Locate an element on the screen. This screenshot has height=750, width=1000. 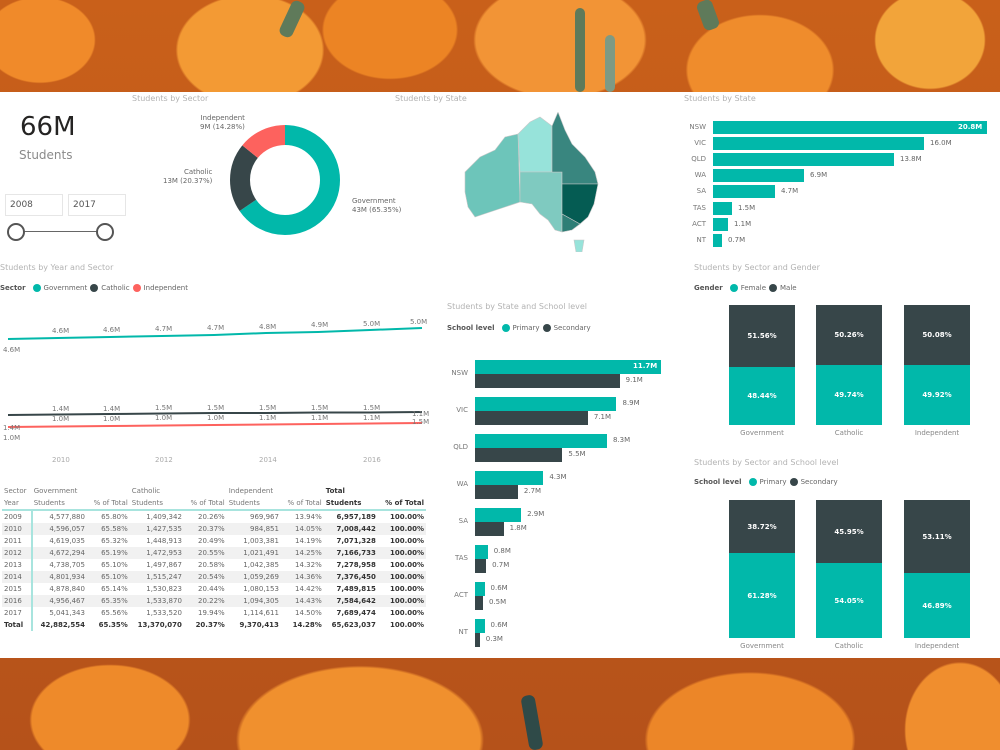
bar-nsw-primary is located at coordinates (568, 367).